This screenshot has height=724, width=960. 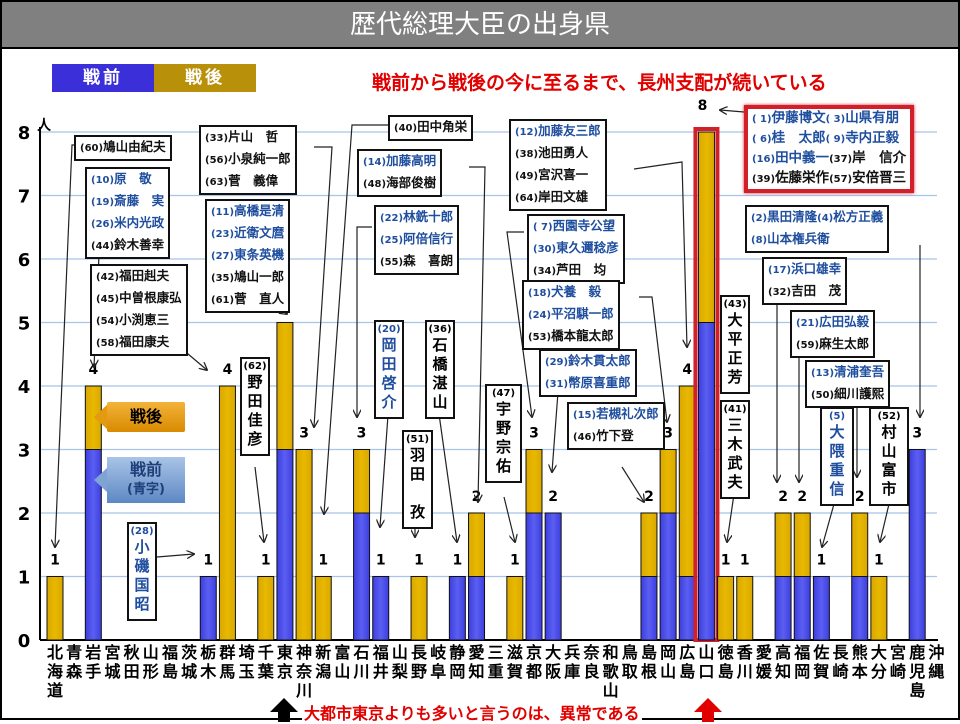 I want to click on pm-name: (64)岸田文雄, so click(x=551, y=196).